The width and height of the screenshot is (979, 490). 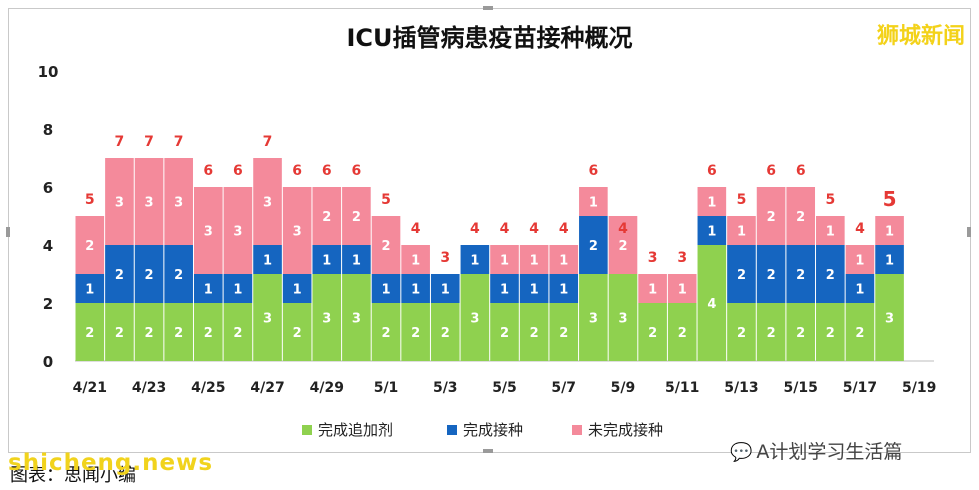 I want to click on x-tick-label: 5/3, so click(x=445, y=388).